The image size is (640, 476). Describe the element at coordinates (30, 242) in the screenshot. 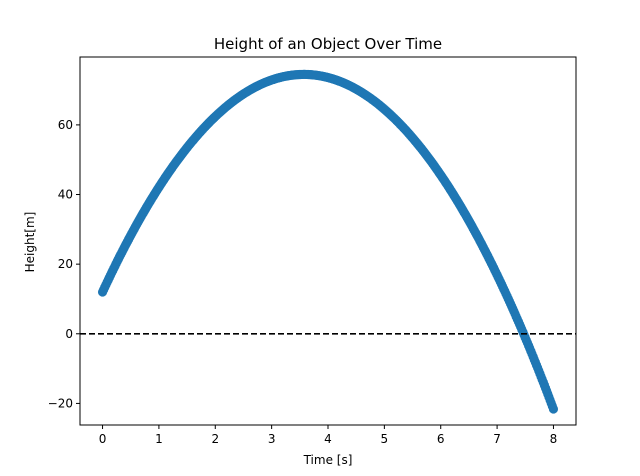

I see `y-axis-label: Height[m]` at that location.